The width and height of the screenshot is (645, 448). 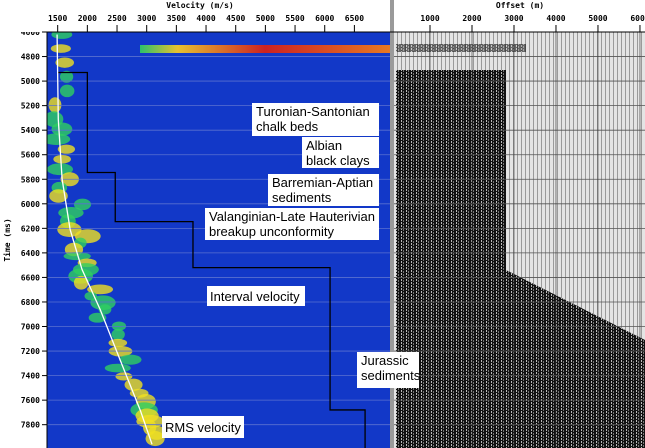 I want to click on y-tick-label: 5400, so click(x=30, y=130).